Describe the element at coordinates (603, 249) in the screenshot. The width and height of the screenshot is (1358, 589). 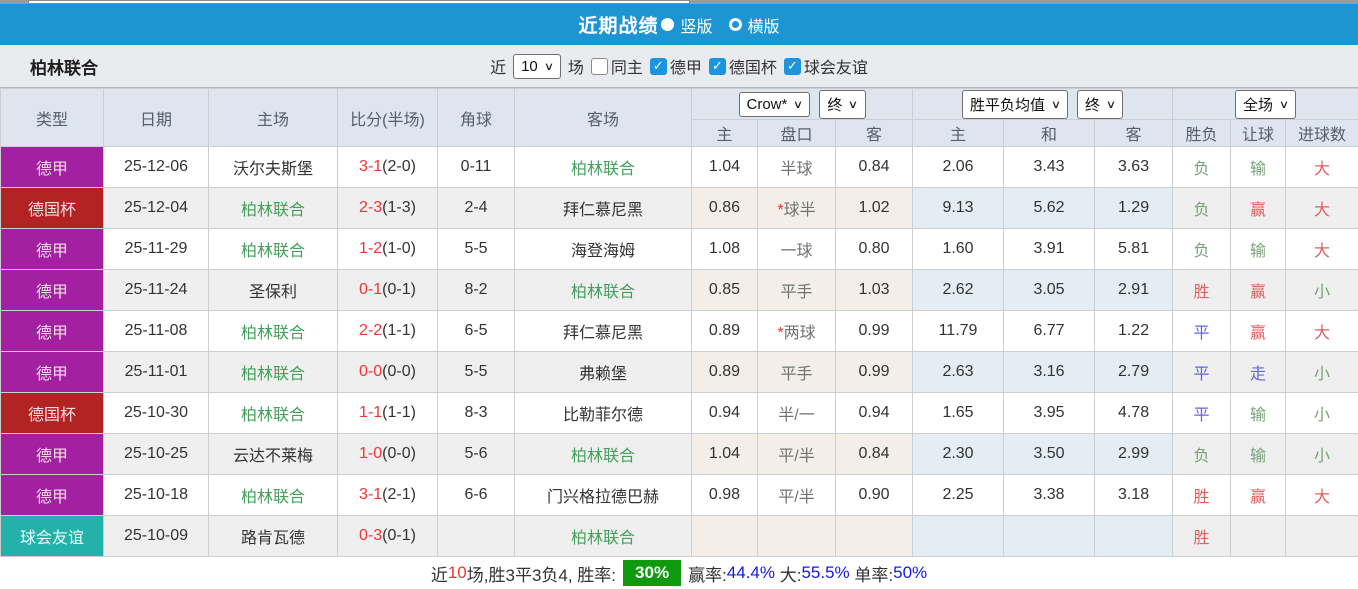
I see `away-team-cell: 海登海姆` at that location.